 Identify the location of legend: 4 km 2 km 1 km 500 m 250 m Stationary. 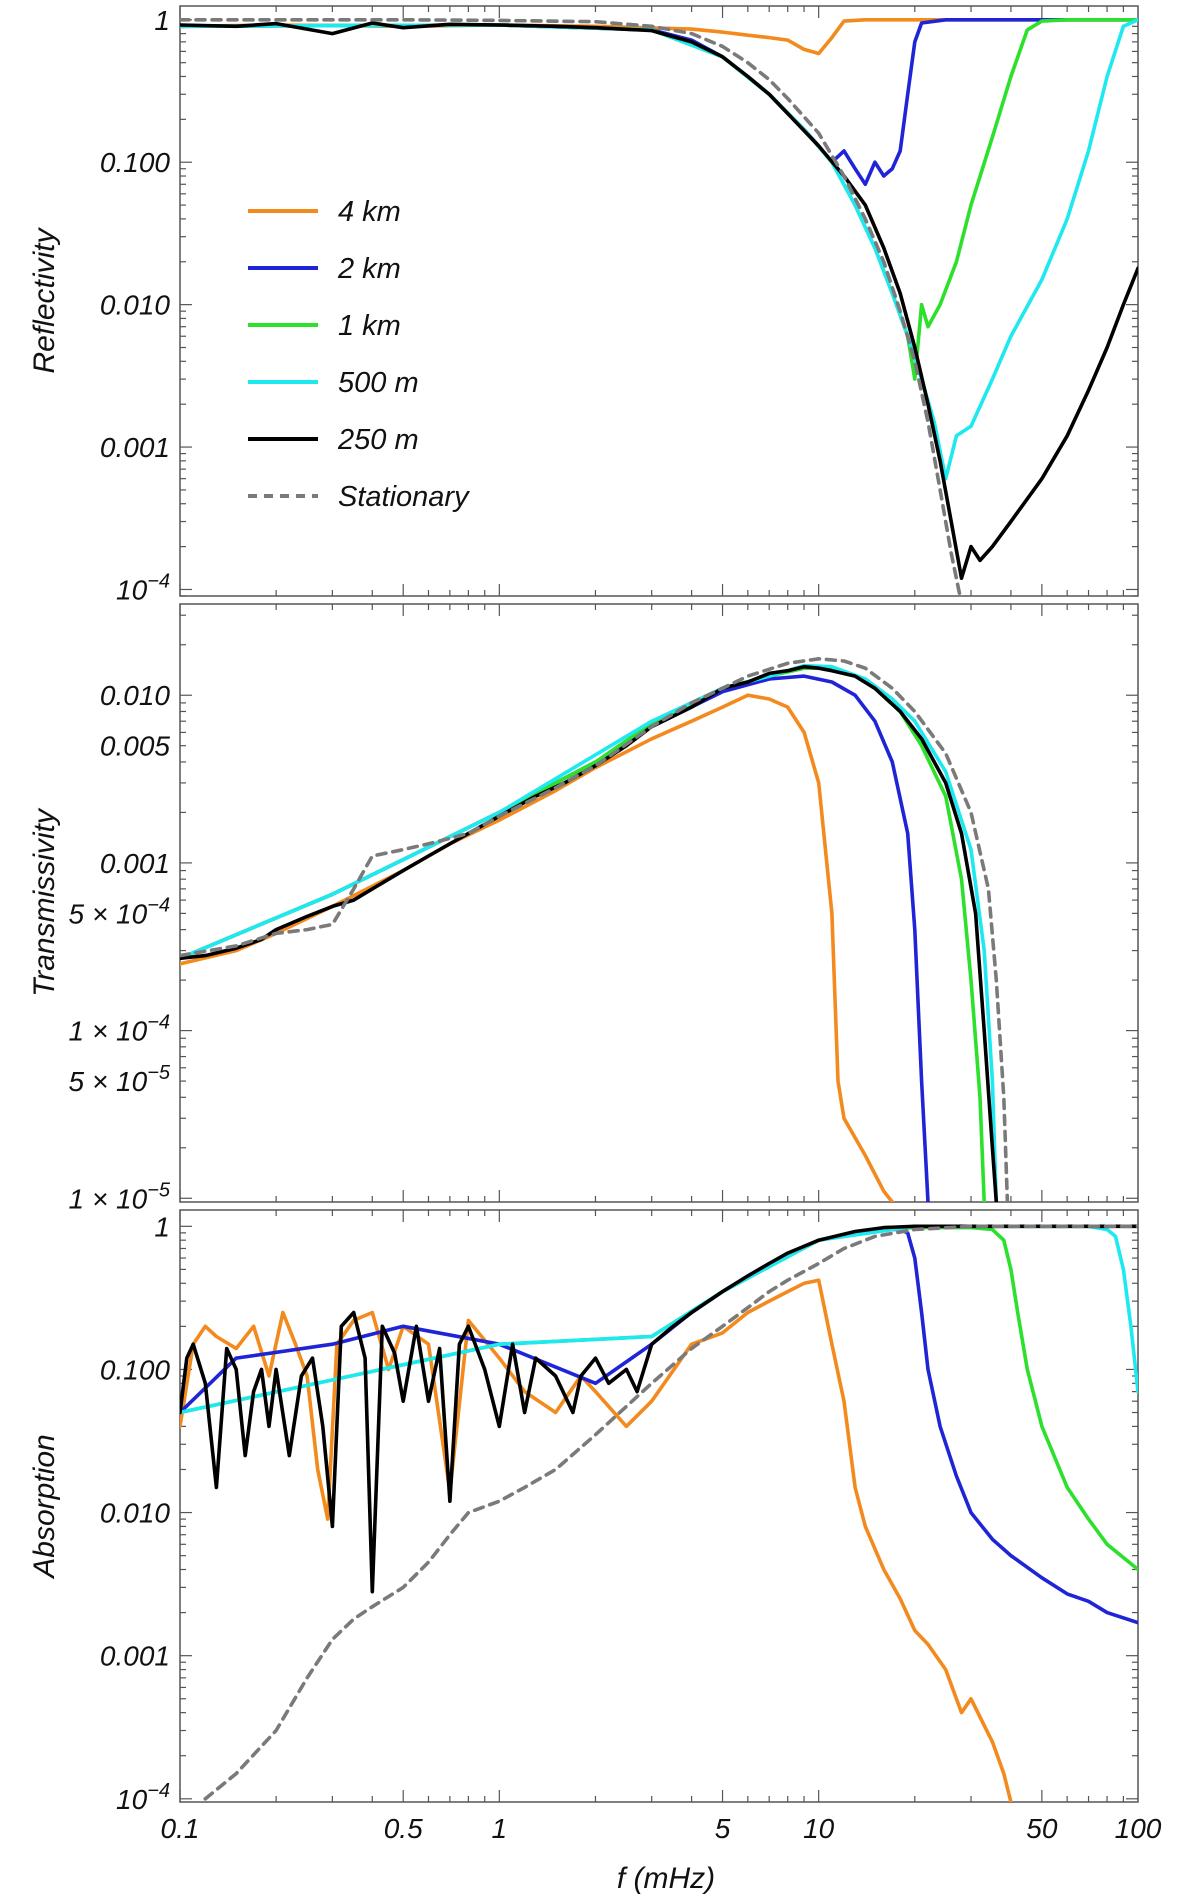
(359, 354).